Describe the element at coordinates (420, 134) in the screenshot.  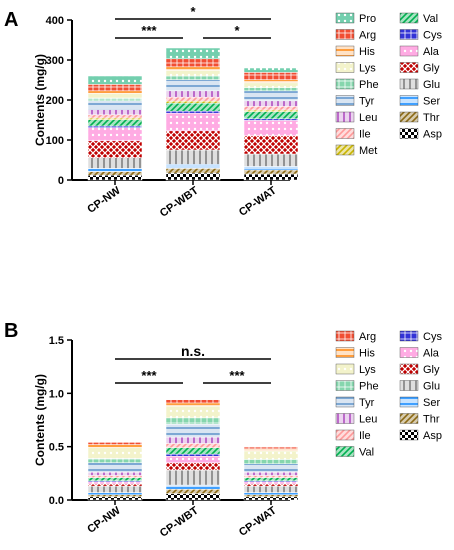
I see `legend-item: Asp` at that location.